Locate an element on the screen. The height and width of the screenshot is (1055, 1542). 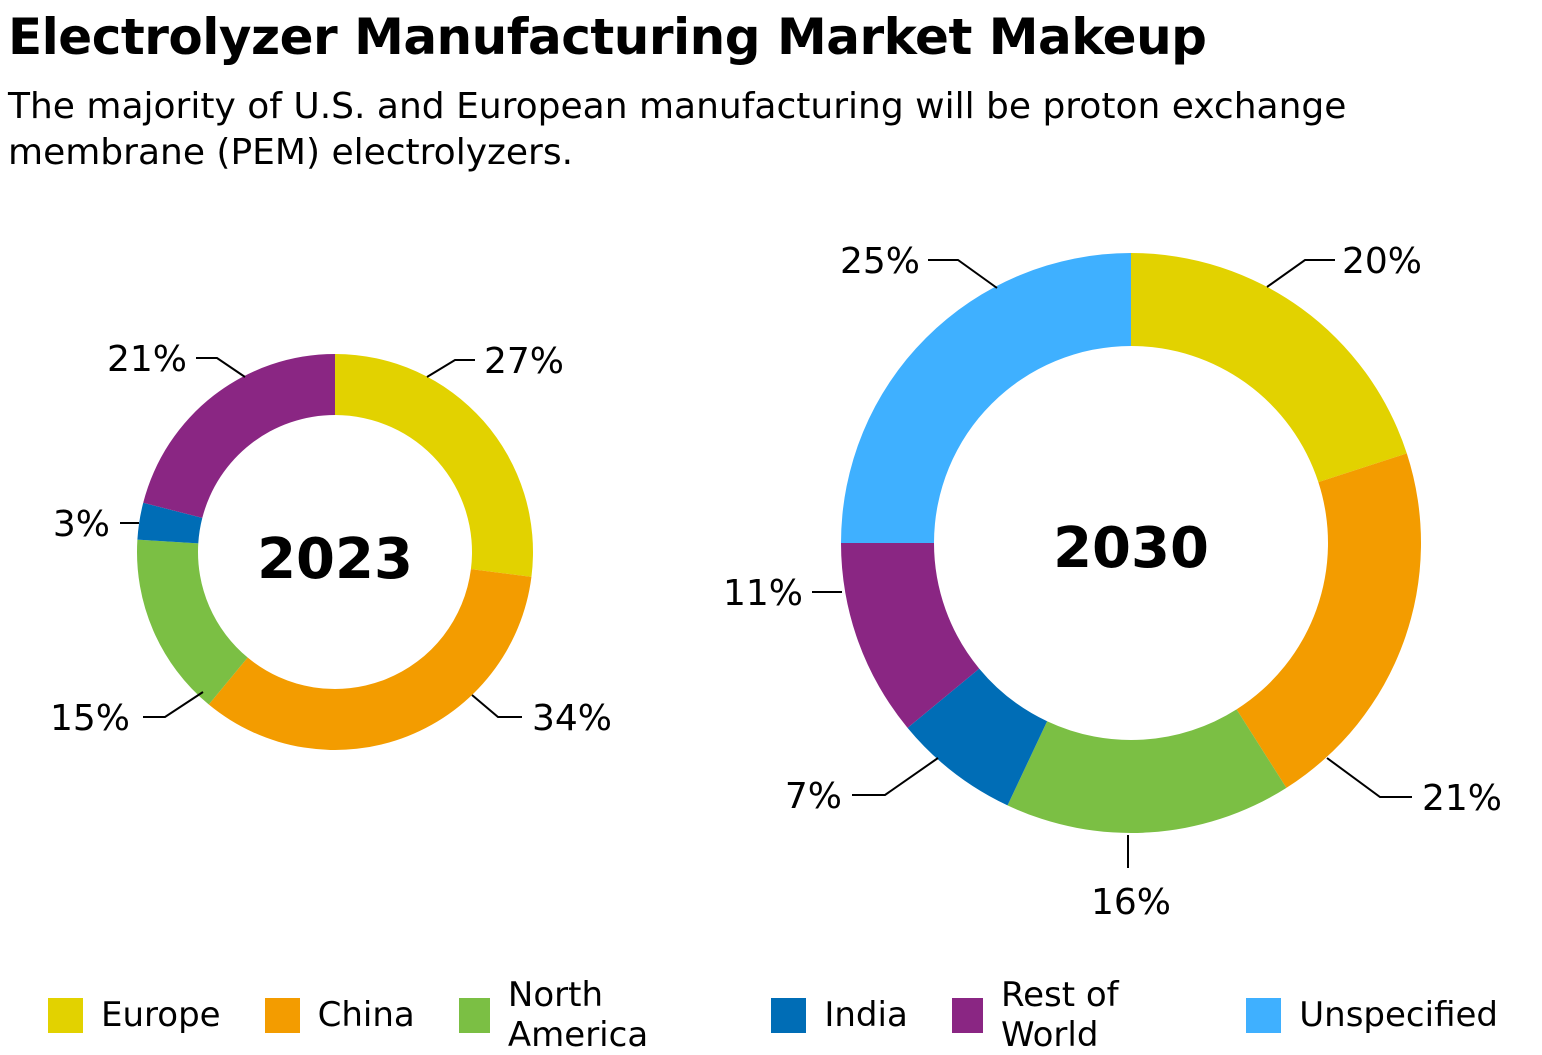
donut-2023: 27% 34% 15% 3% 21% 2023 is located at coordinates (331, 544).